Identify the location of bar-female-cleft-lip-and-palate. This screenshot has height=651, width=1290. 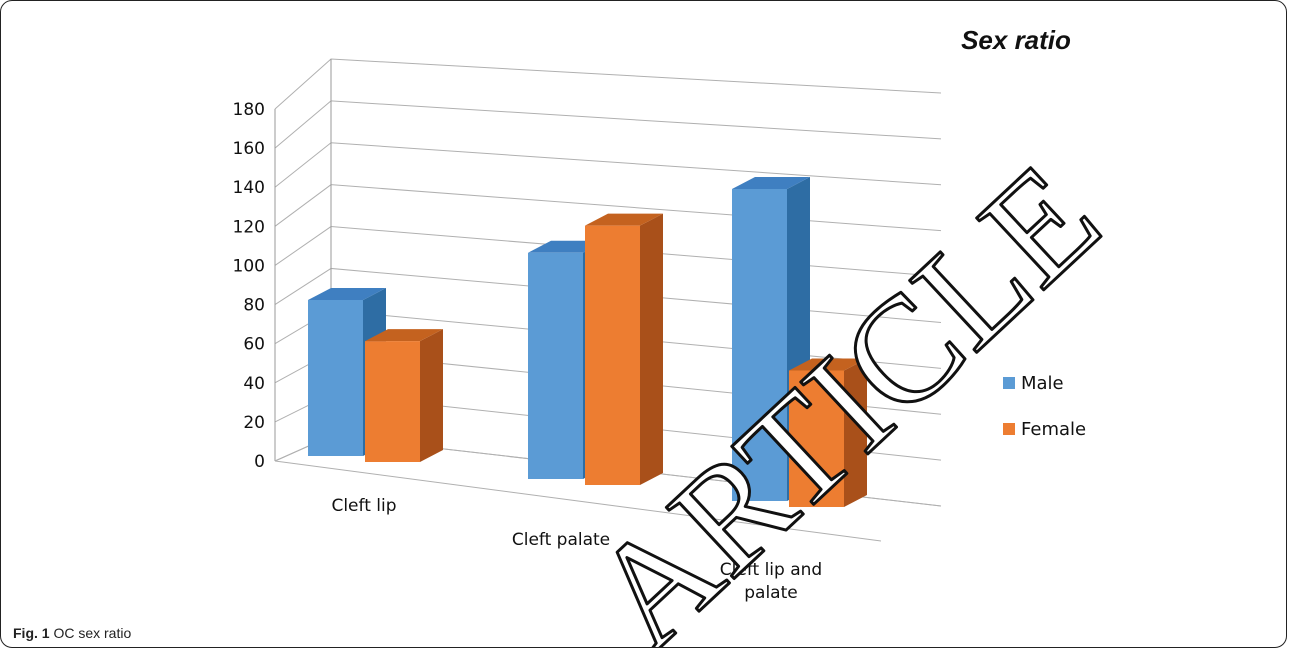
(828, 432).